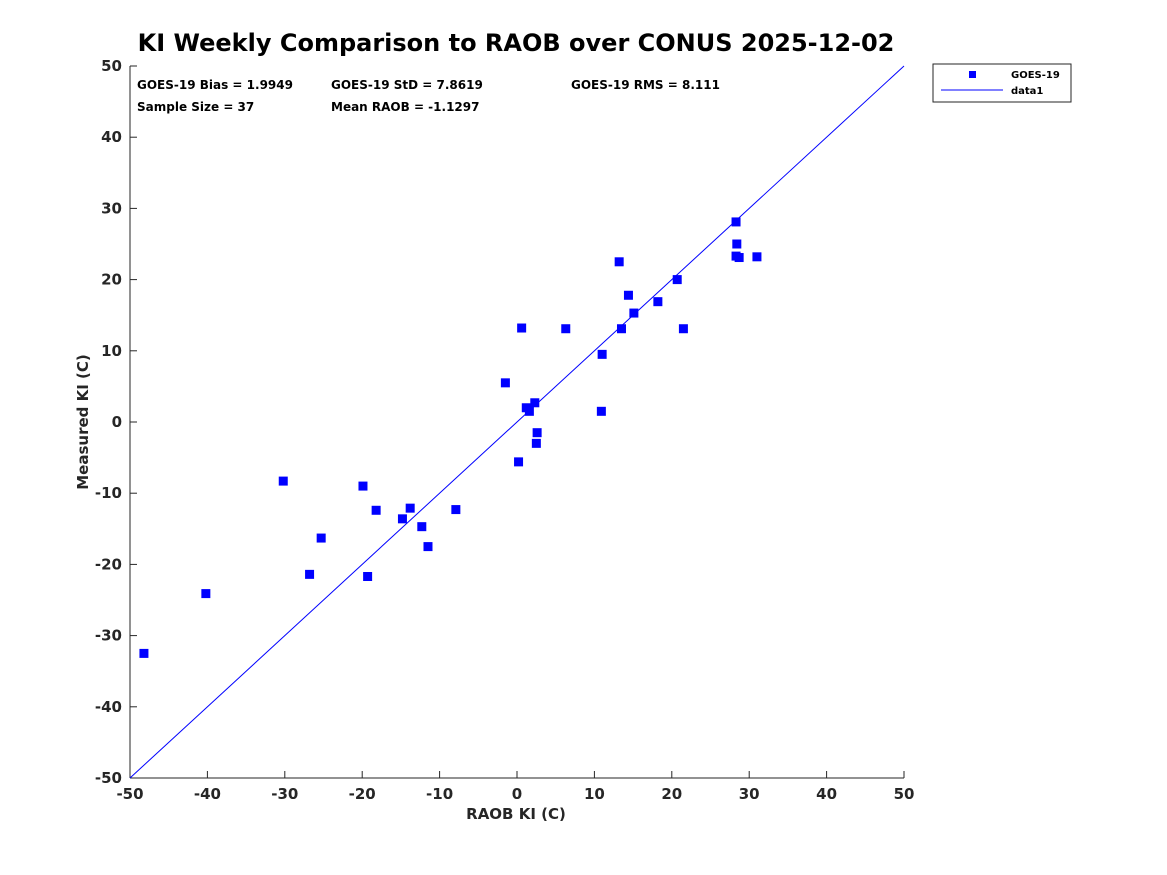  Describe the element at coordinates (517, 794) in the screenshot. I see `x-tick-label: 0` at that location.